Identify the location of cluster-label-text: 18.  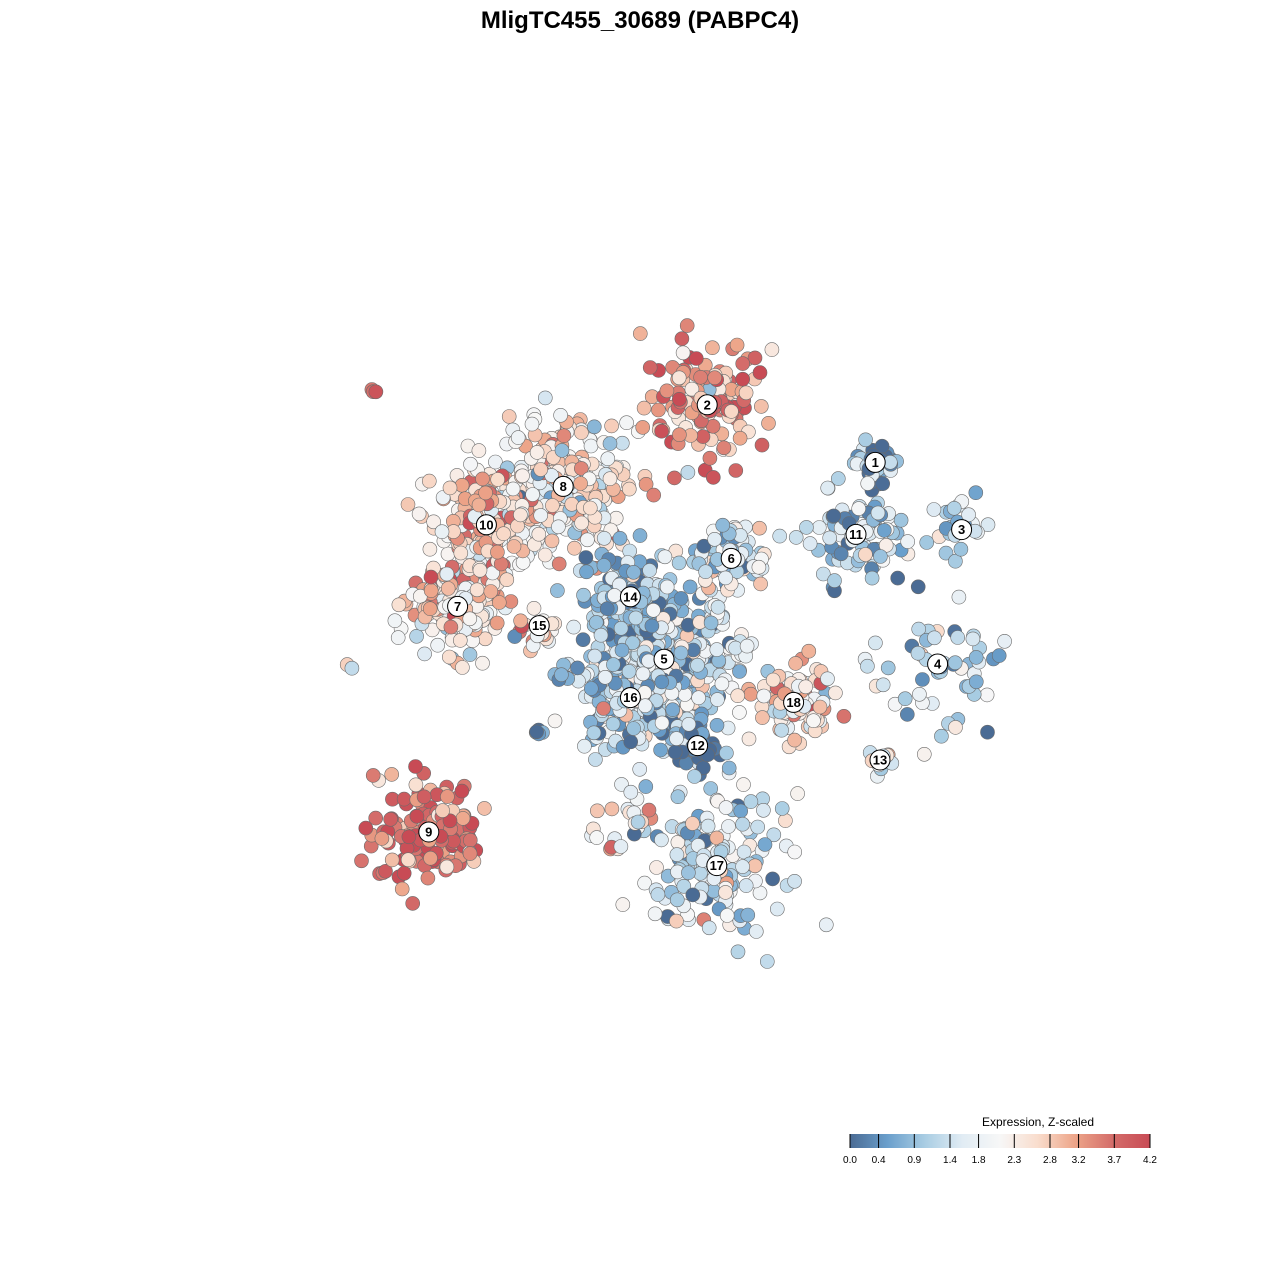
(793, 702).